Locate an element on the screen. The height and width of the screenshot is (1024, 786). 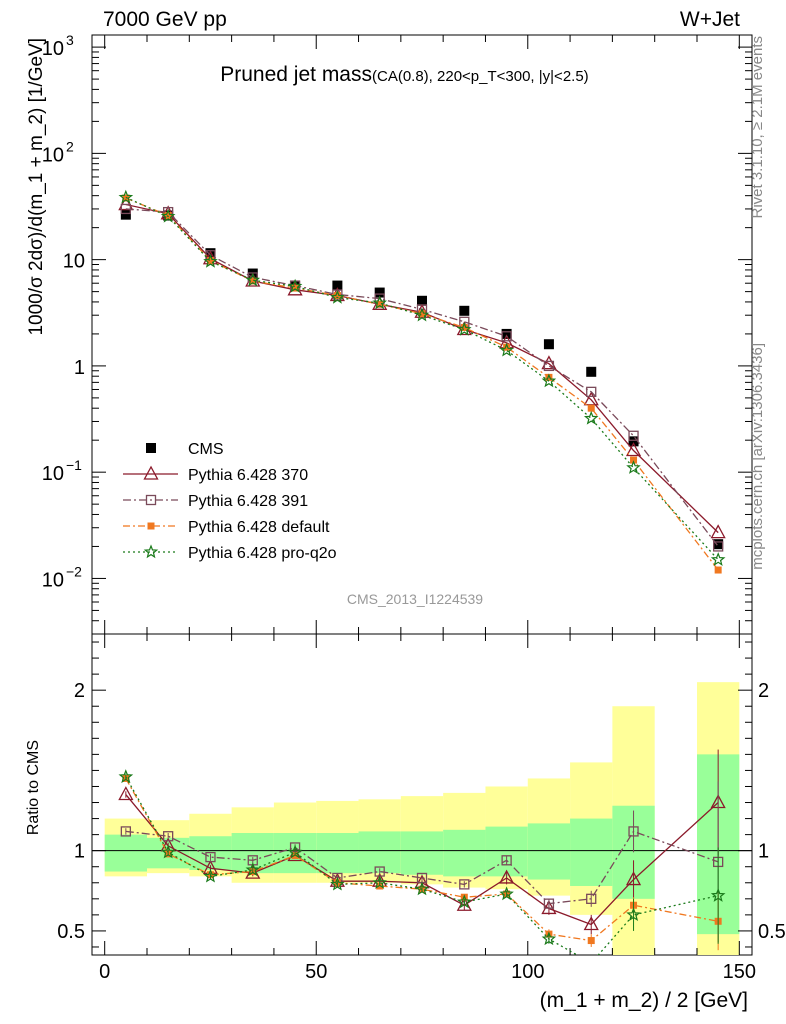
y-tick-label: 1 is located at coordinates (79, 368).